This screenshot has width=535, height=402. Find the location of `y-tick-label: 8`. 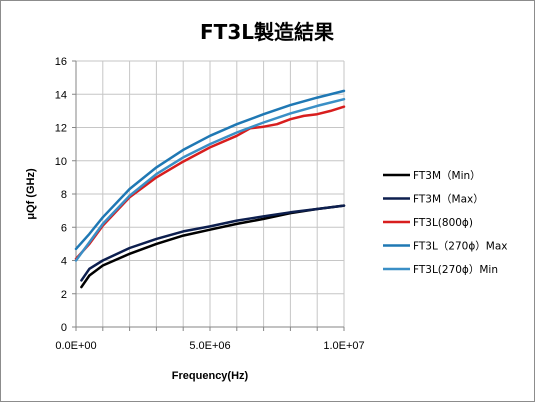

y-tick-label: 8 is located at coordinates (64, 195).